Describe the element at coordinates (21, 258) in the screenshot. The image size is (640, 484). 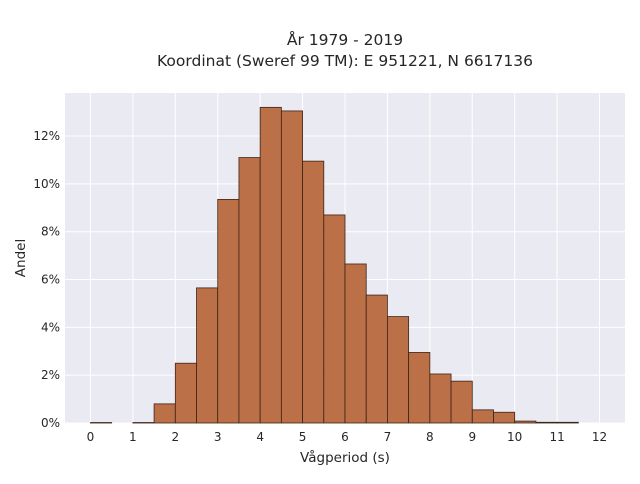
I see `y-axis-label: Andel` at that location.